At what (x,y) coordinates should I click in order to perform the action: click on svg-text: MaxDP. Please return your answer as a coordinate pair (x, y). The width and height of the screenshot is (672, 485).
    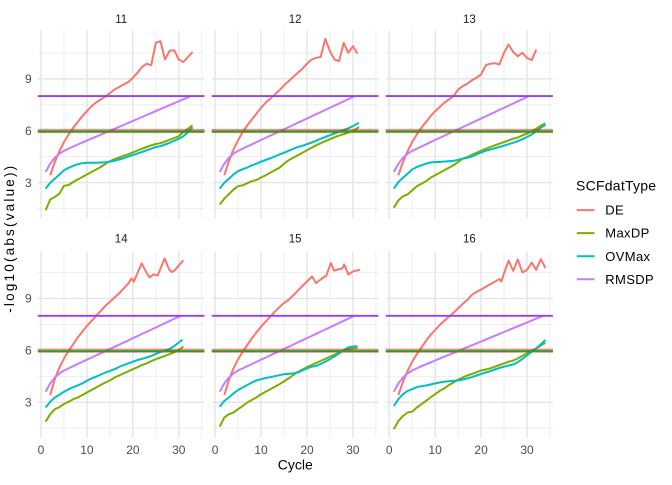
    Looking at the image, I should click on (627, 233).